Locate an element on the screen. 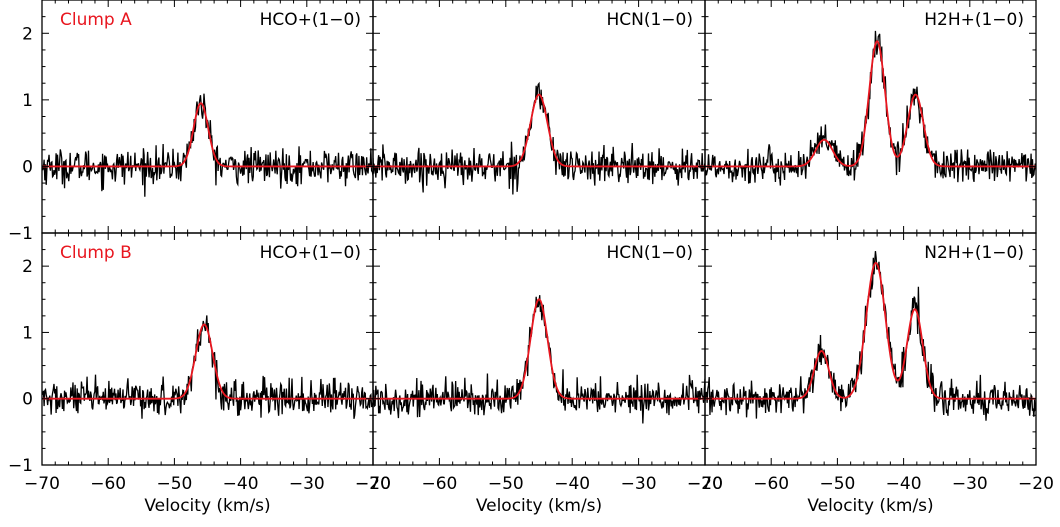 The height and width of the screenshot is (527, 1060). line-label: N2H+(1−0) is located at coordinates (974, 253).